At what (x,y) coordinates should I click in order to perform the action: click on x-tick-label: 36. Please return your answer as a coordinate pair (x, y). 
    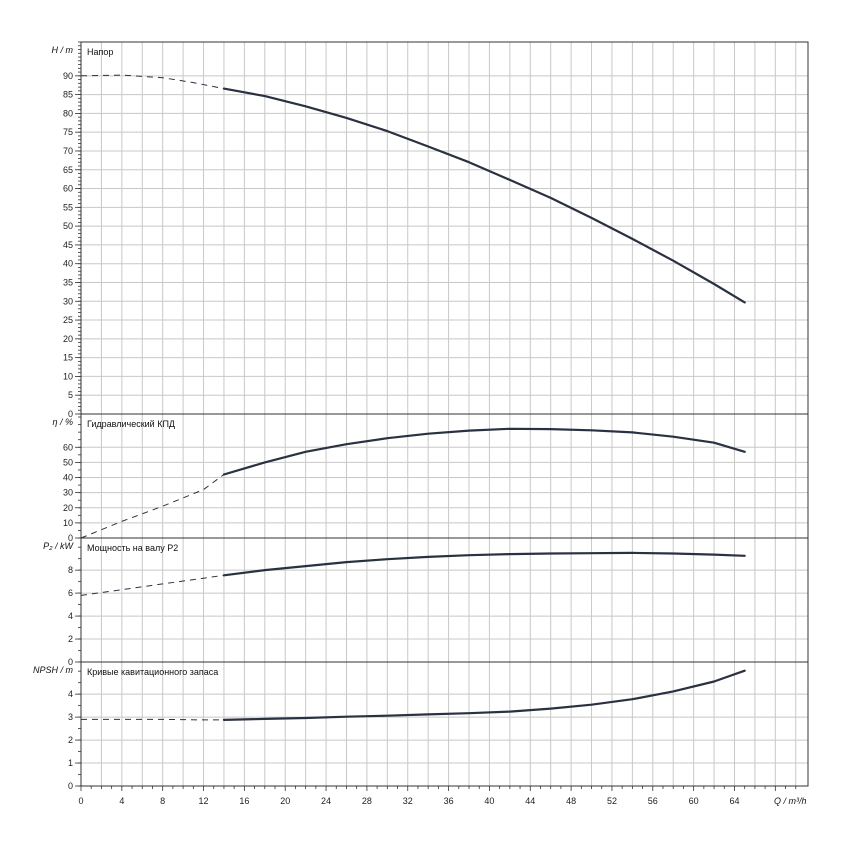
    Looking at the image, I should click on (449, 801).